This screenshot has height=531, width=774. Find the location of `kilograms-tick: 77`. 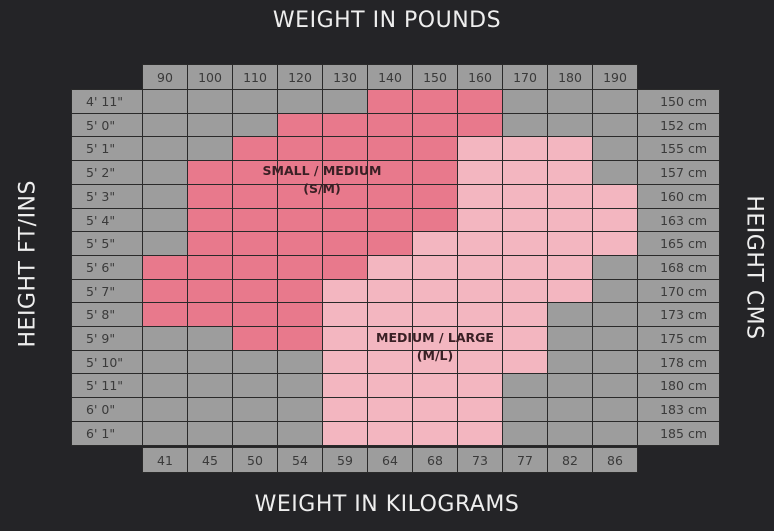

kilograms-tick: 77 is located at coordinates (525, 460).